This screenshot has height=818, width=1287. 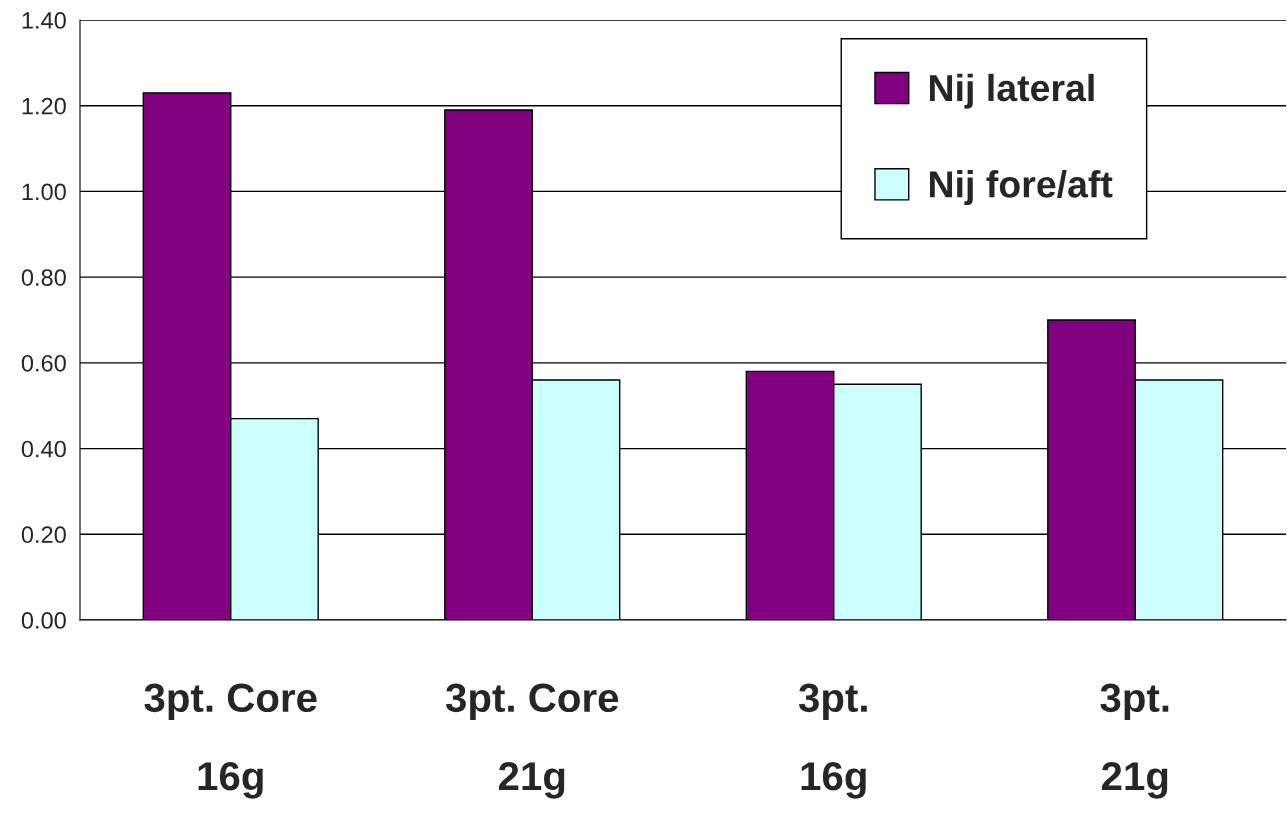 What do you see at coordinates (44, 106) in the screenshot?
I see `y-tick-label: 1.20` at bounding box center [44, 106].